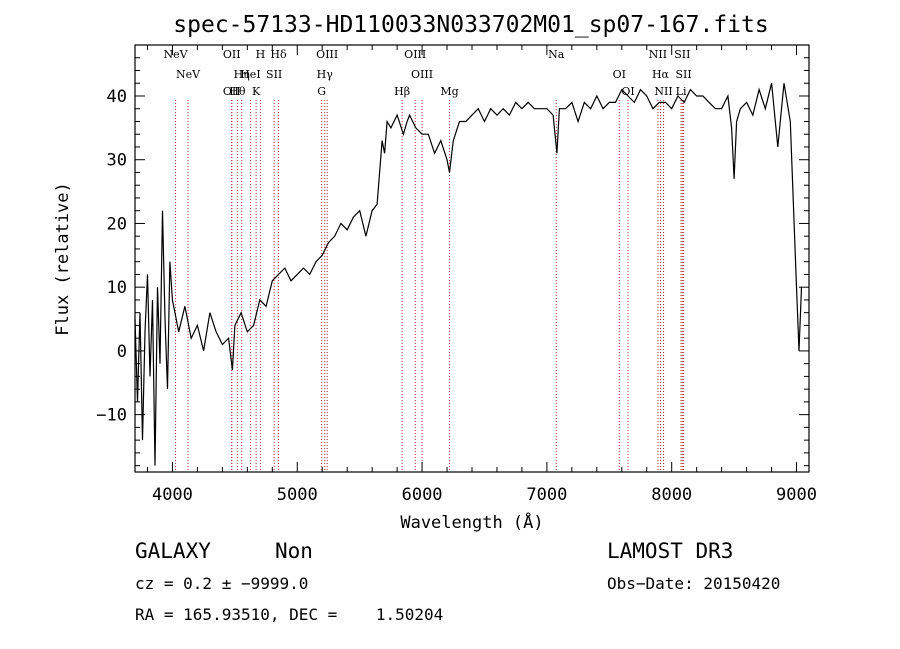 The height and width of the screenshot is (649, 900). What do you see at coordinates (556, 54) in the screenshot?
I see `line-marker-label: Na` at bounding box center [556, 54].